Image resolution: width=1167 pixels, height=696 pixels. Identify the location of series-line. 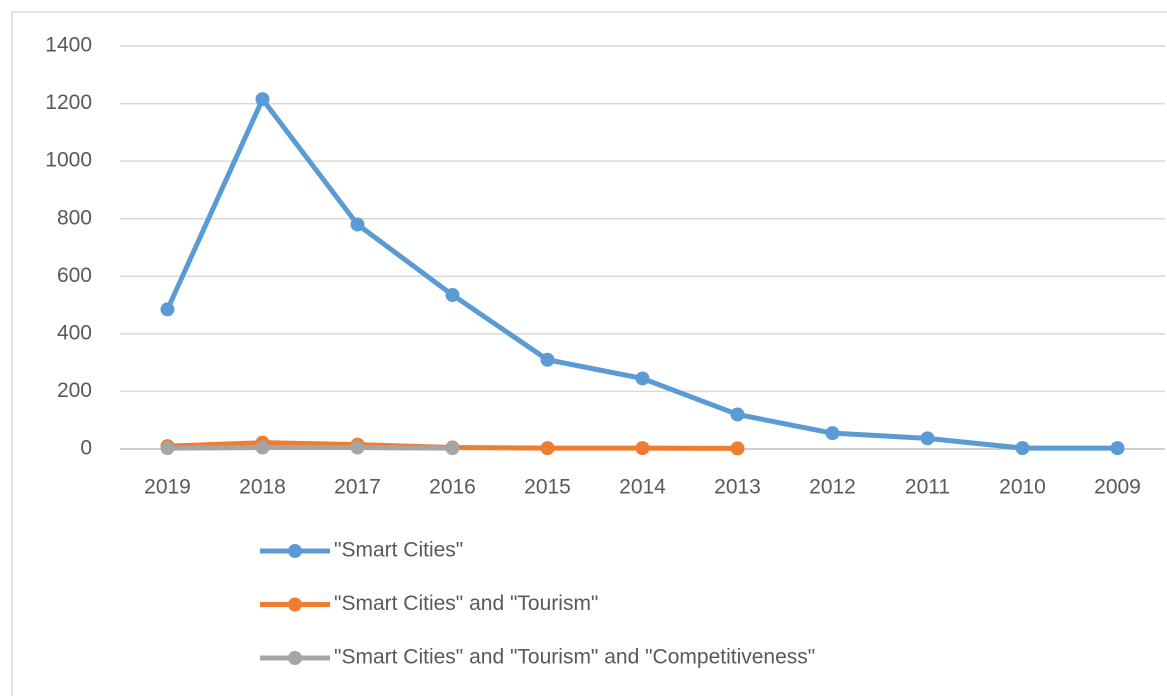
(310, 448).